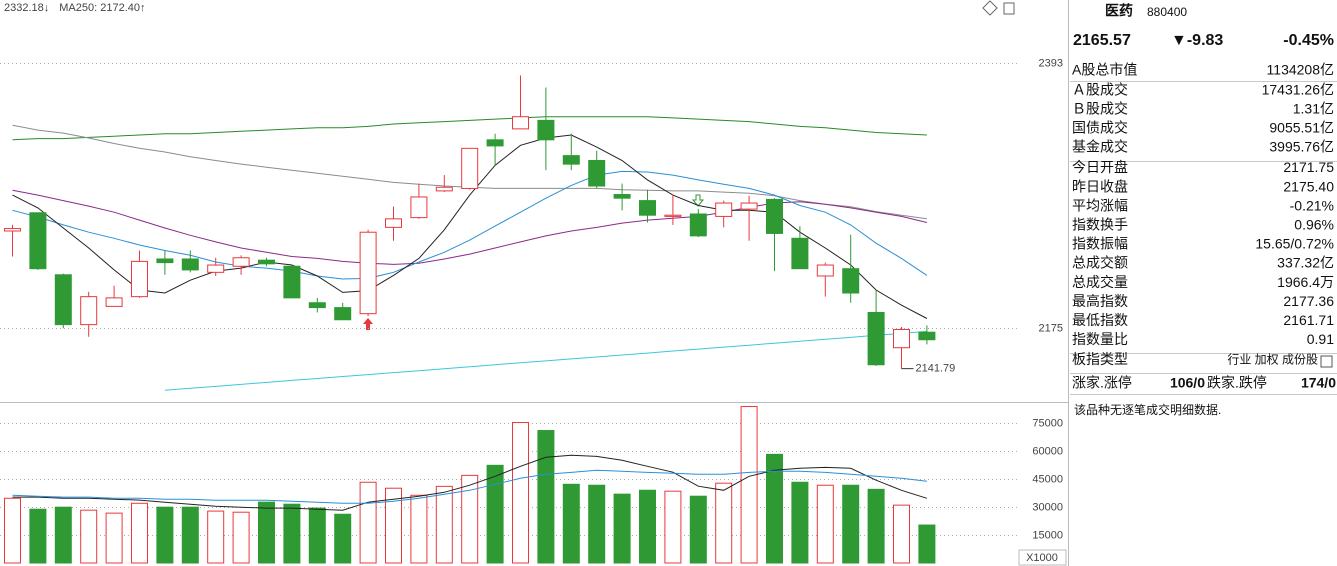 Image resolution: width=1337 pixels, height=566 pixels. Describe the element at coordinates (1294, 244) in the screenshot. I see `row-value: 15.65/0.72%` at that location.